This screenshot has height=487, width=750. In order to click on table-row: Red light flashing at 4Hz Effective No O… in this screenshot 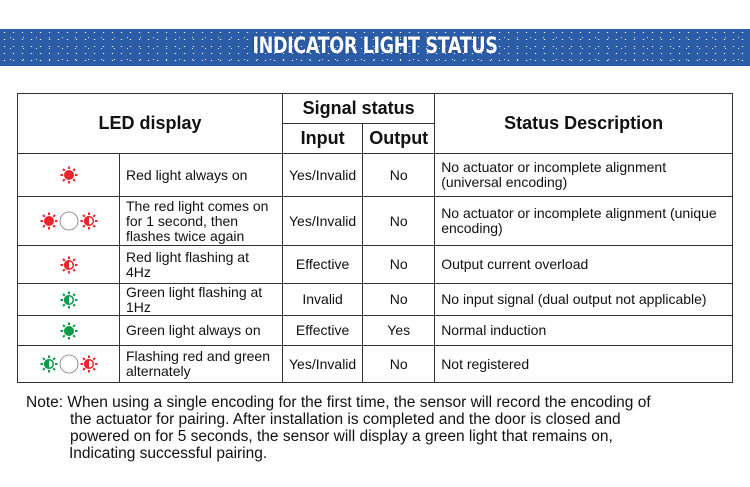, I will do `click(375, 264)`.